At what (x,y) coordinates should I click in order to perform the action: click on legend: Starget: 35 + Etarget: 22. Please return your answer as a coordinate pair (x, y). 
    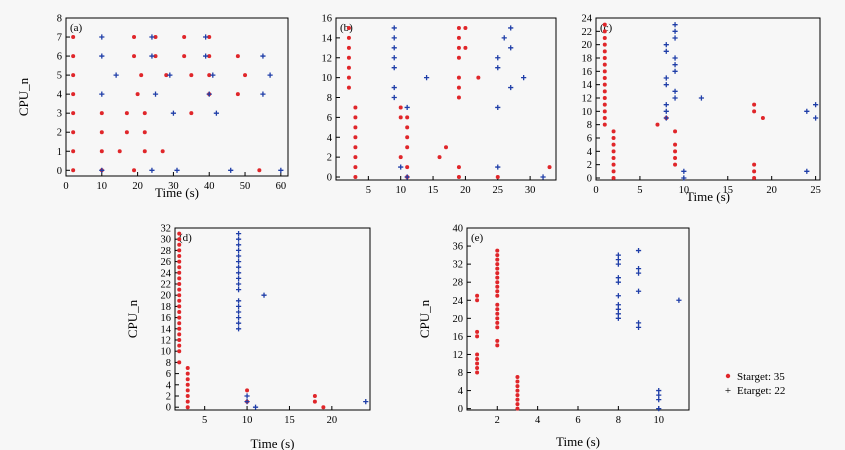
    Looking at the image, I should click on (755, 384).